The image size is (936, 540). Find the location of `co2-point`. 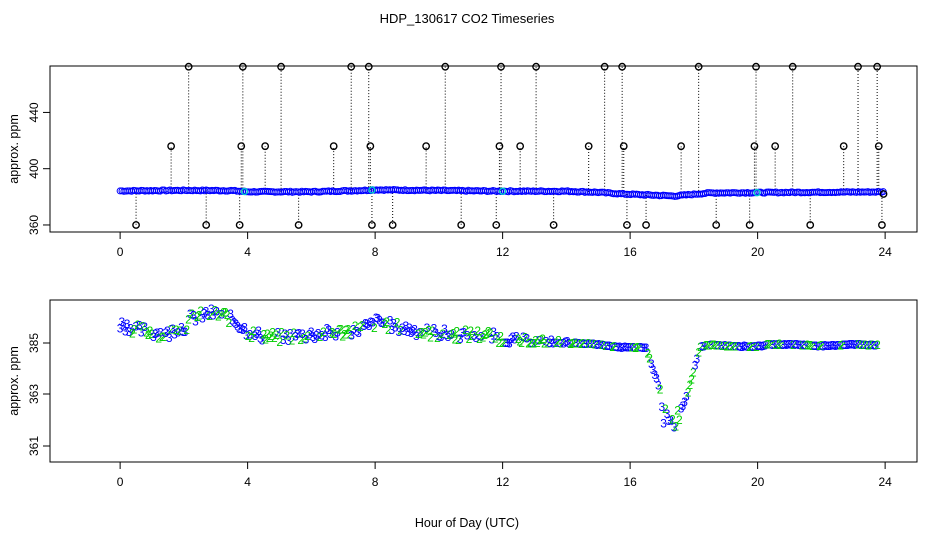

co2-point is located at coordinates (883, 194).